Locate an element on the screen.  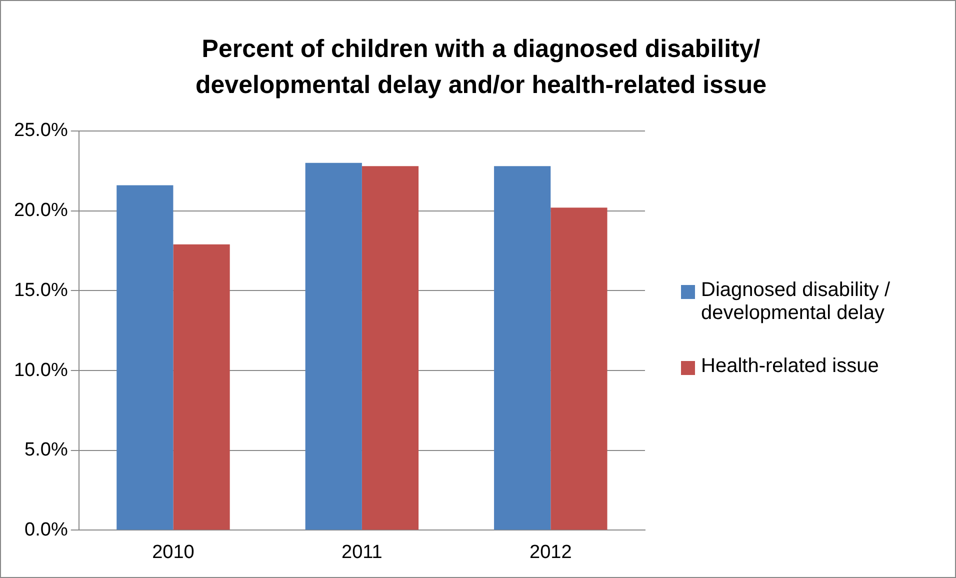
x-tick-label: 2012 is located at coordinates (551, 552).